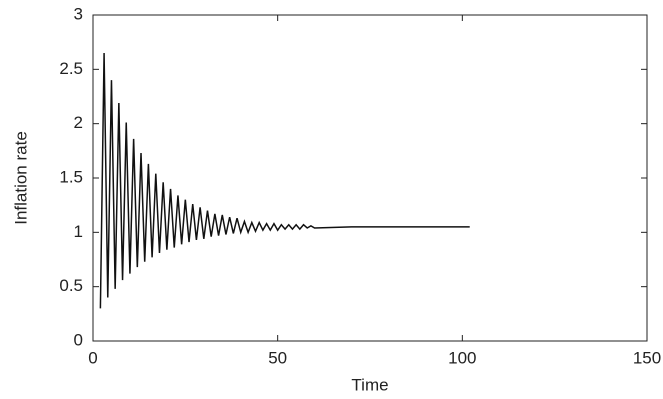 Image resolution: width=663 pixels, height=399 pixels. What do you see at coordinates (20, 178) in the screenshot?
I see `y-axis-title: Inflation rate` at bounding box center [20, 178].